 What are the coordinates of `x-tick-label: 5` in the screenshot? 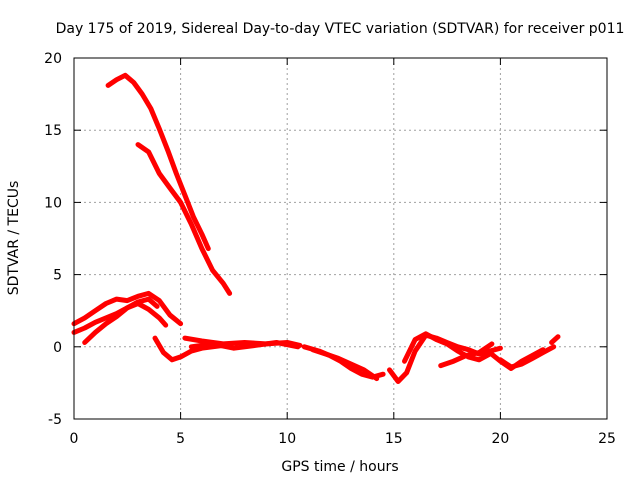 It's located at (180, 439).